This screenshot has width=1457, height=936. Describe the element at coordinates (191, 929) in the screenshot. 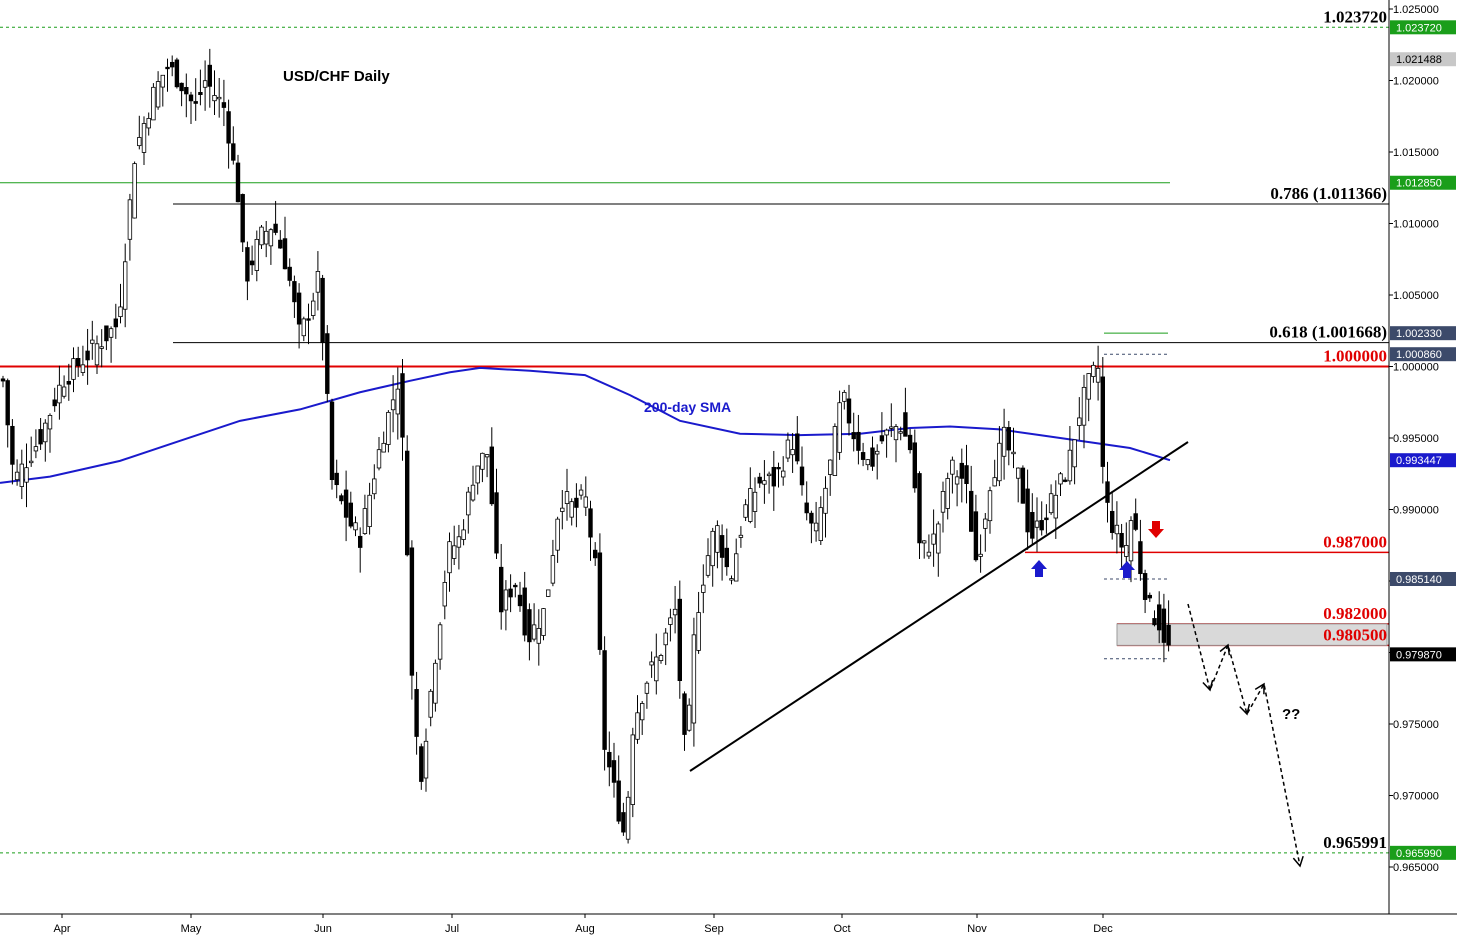

I see `time-tick-label: May` at that location.